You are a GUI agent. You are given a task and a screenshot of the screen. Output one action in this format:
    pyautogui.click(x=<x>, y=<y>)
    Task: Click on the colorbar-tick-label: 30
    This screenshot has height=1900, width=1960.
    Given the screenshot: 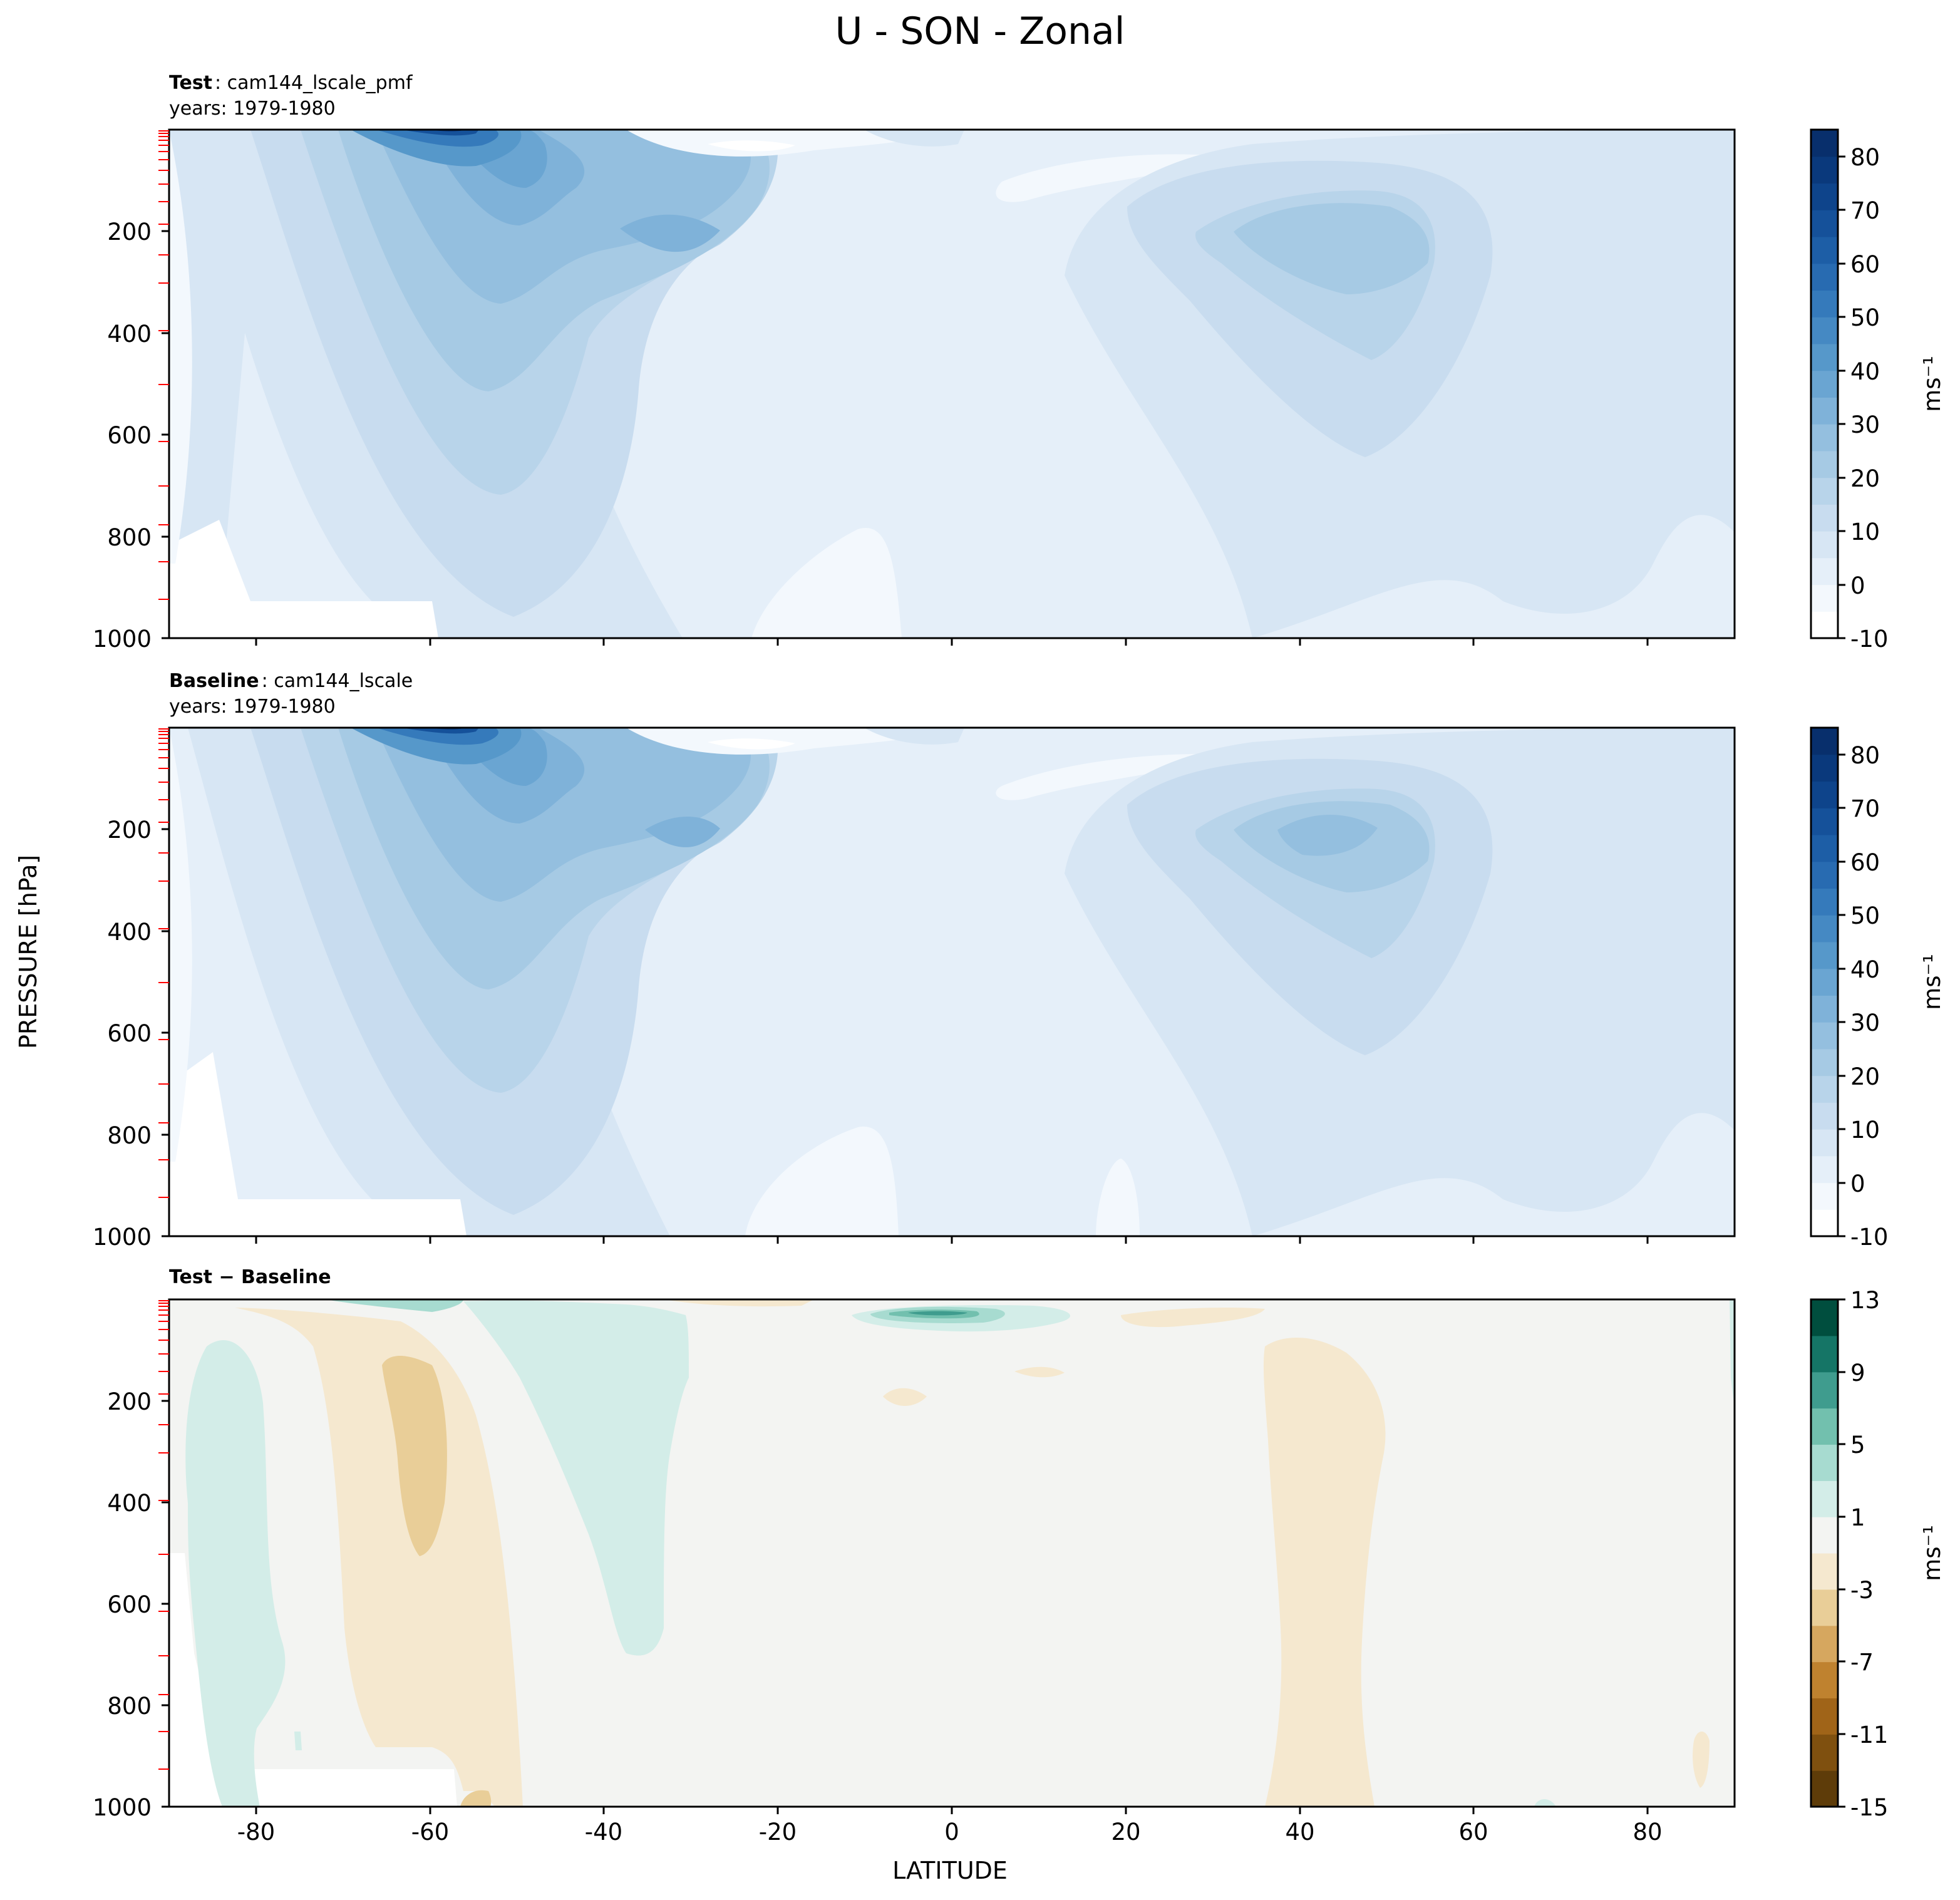 What is the action you would take?
    pyautogui.click(x=1865, y=1022)
    